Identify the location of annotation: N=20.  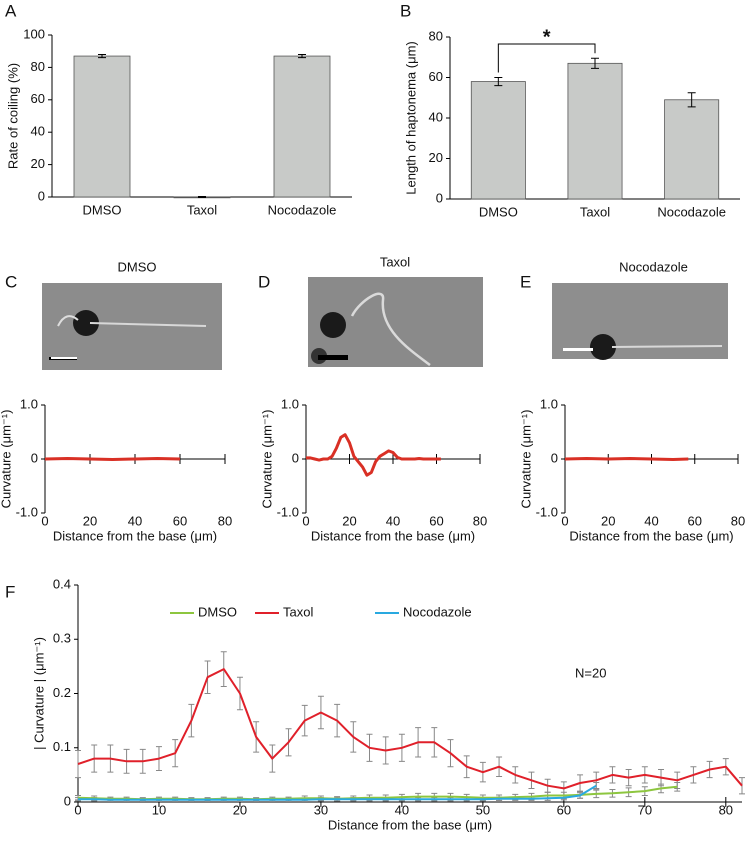
(590, 672).